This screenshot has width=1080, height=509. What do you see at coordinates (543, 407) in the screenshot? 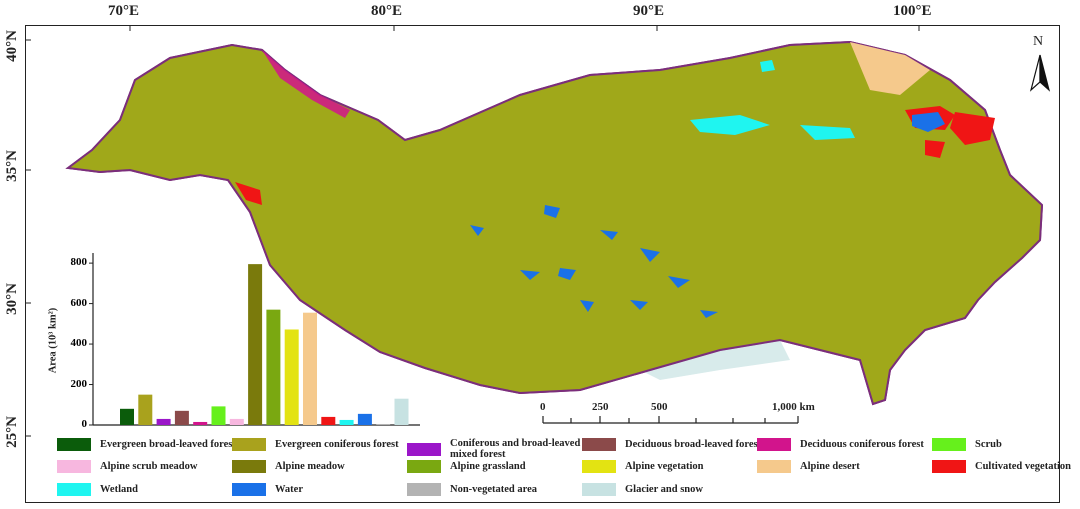
I see `scale-label-0: 0` at bounding box center [543, 407].